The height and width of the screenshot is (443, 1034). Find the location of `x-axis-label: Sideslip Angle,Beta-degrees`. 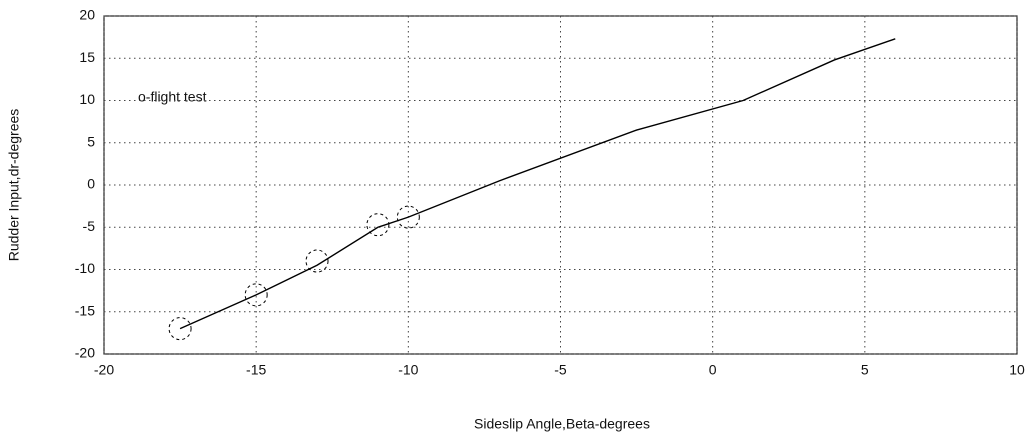

x-axis-label: Sideslip Angle,Beta-degrees is located at coordinates (562, 424).